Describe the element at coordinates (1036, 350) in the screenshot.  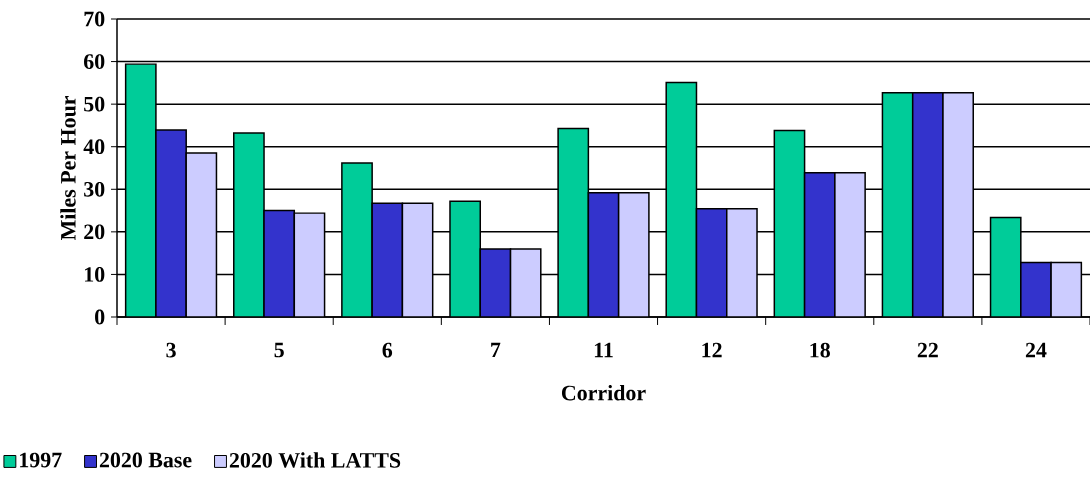
I see `x-tick-label: 24` at that location.